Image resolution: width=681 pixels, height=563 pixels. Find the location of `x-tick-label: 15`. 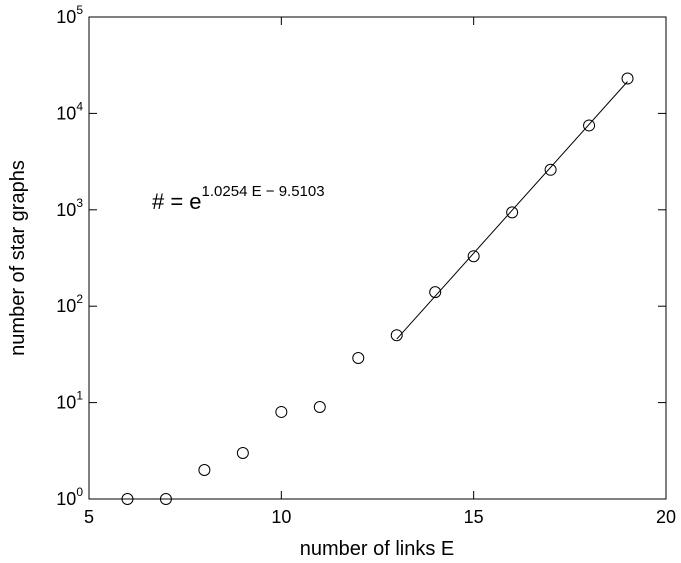

x-tick-label: 15 is located at coordinates (474, 517).